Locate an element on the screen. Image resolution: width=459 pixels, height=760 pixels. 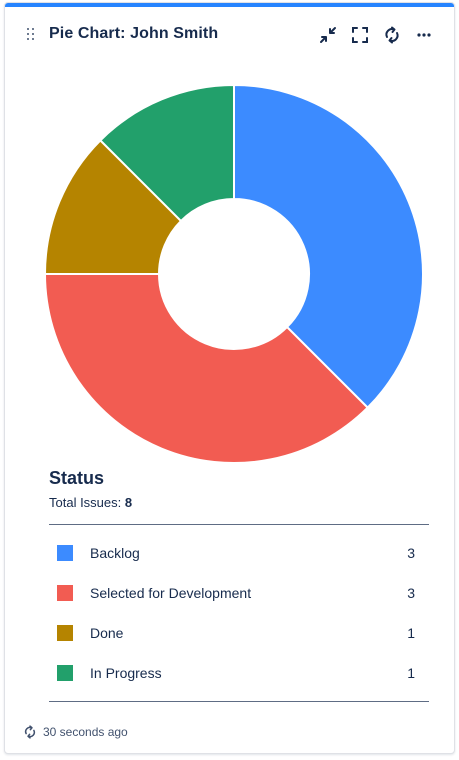
total-issues-value: 8 is located at coordinates (128, 502).